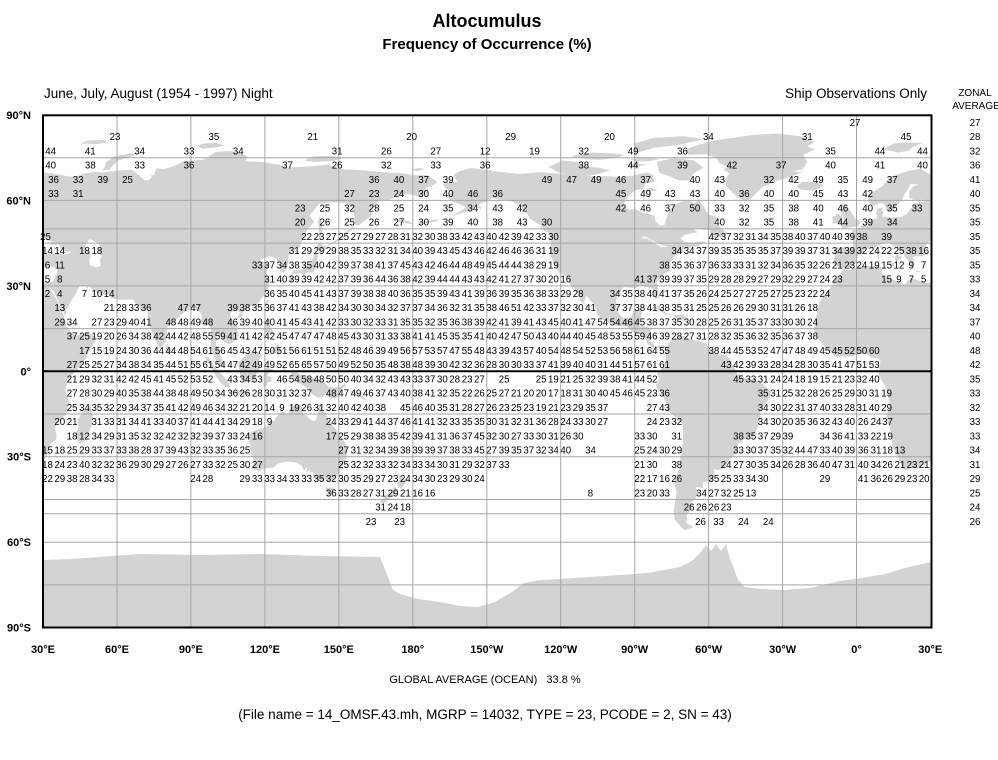 This screenshot has height=760, width=998. Describe the element at coordinates (339, 650) in the screenshot. I see `svg-text: 150°E` at that location.